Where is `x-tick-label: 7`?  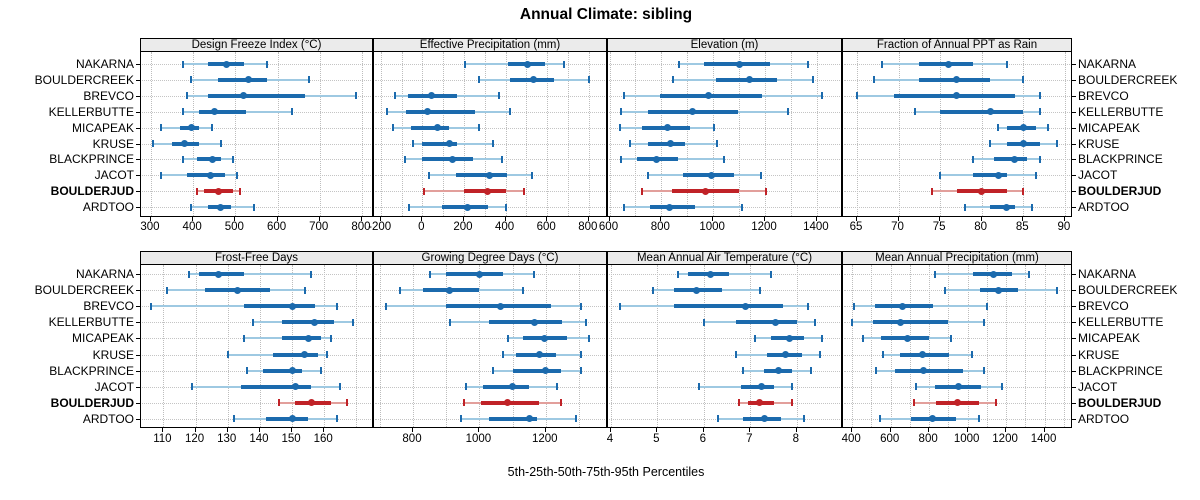 x-tick-label: 7 is located at coordinates (749, 439).